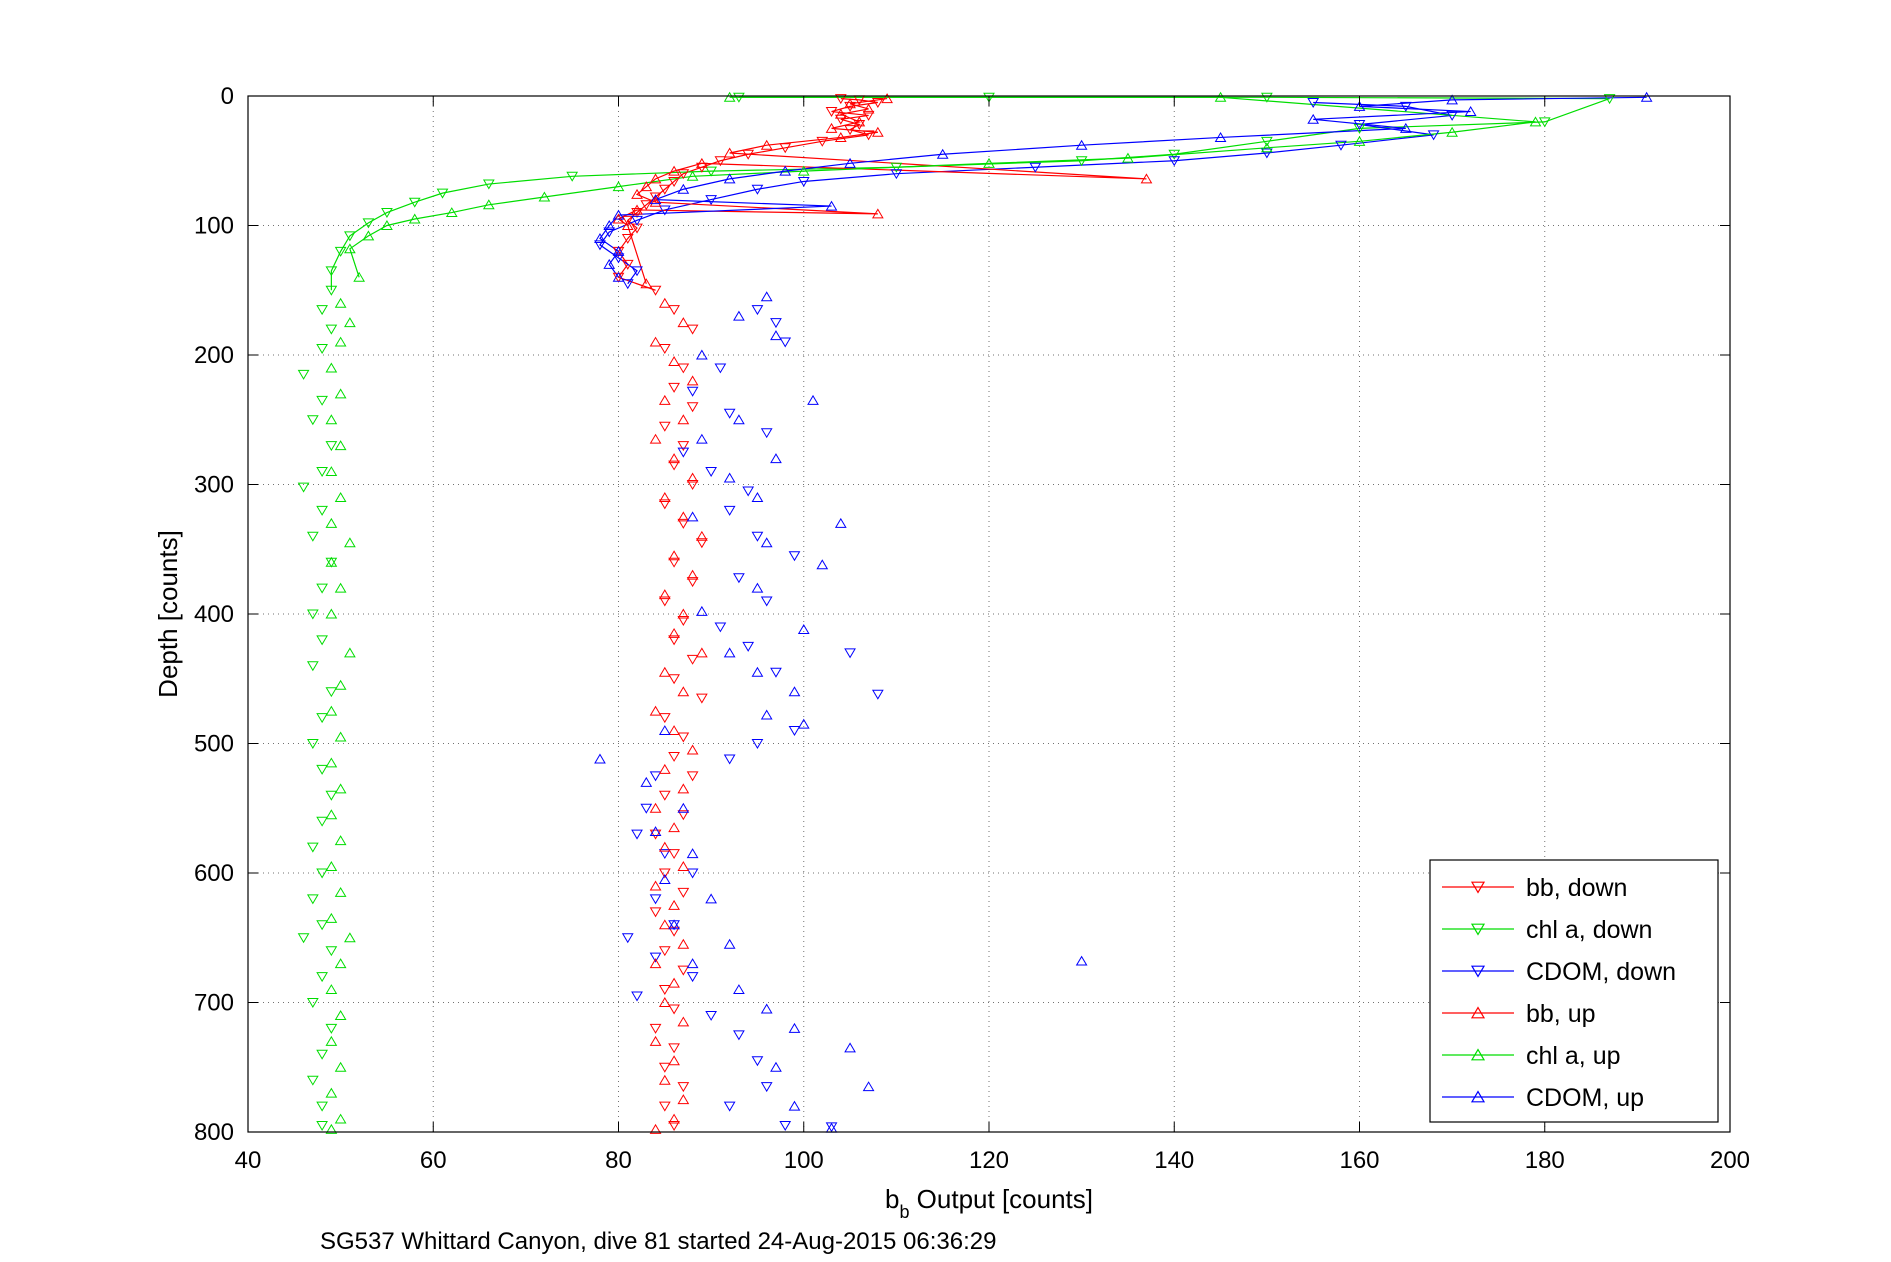  Describe the element at coordinates (892, 1199) in the screenshot. I see `x-axis-label-main: b` at that location.